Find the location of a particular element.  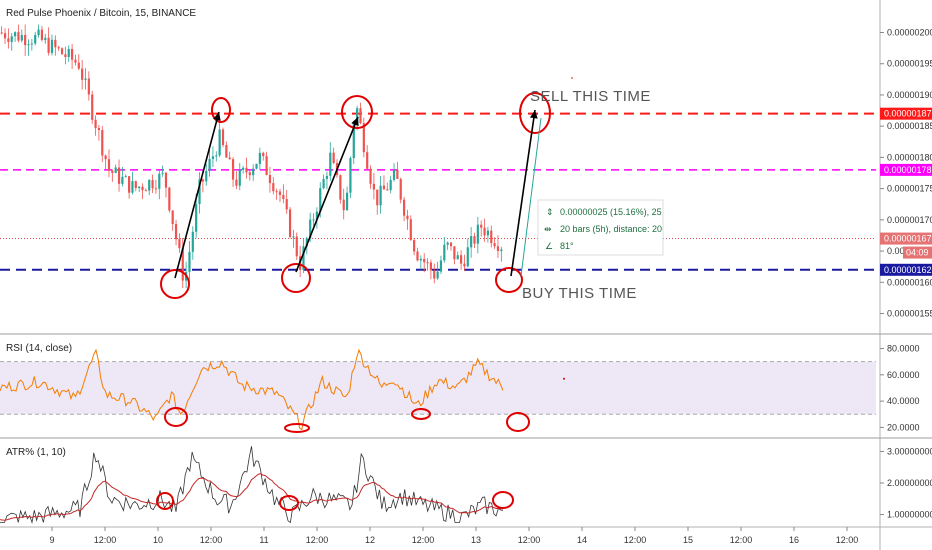

atr-line is located at coordinates (252, 485).